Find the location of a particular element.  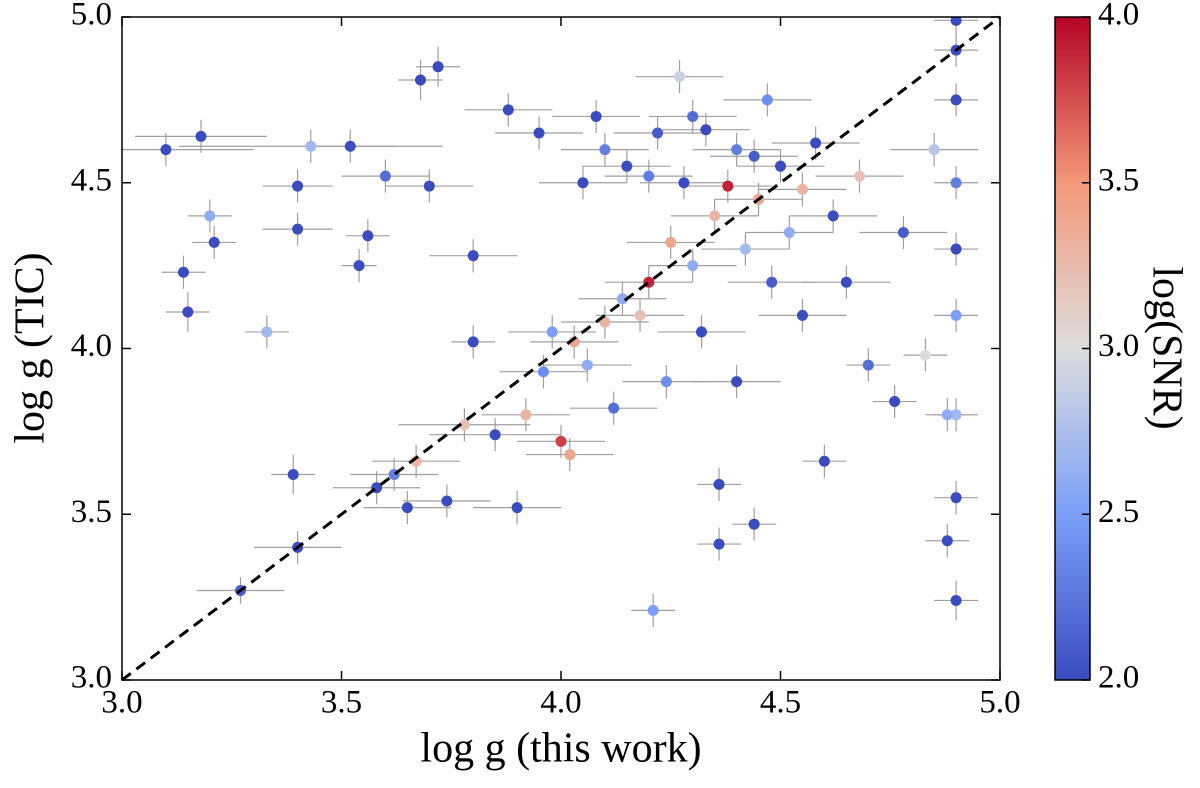

y-tick-label: 4.0 is located at coordinates (91, 346).